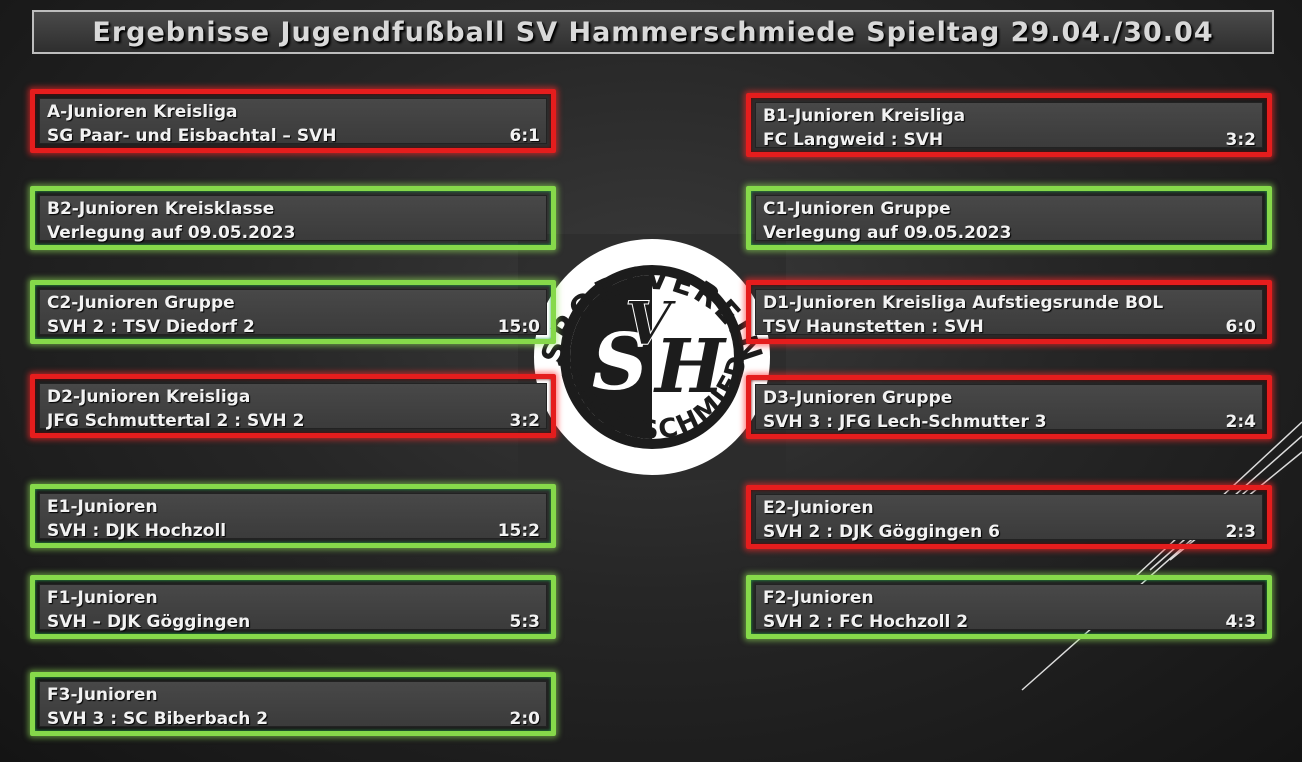 The width and height of the screenshot is (1302, 762). I want to click on result-card: F2-Junioren SVH 2 : FC Hochzoll 2 4:3, so click(1009, 607).